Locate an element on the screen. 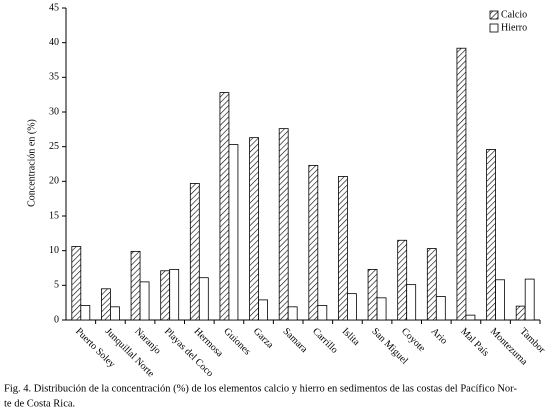 The width and height of the screenshot is (554, 416). y-tick-label: 0 is located at coordinates (56, 319).